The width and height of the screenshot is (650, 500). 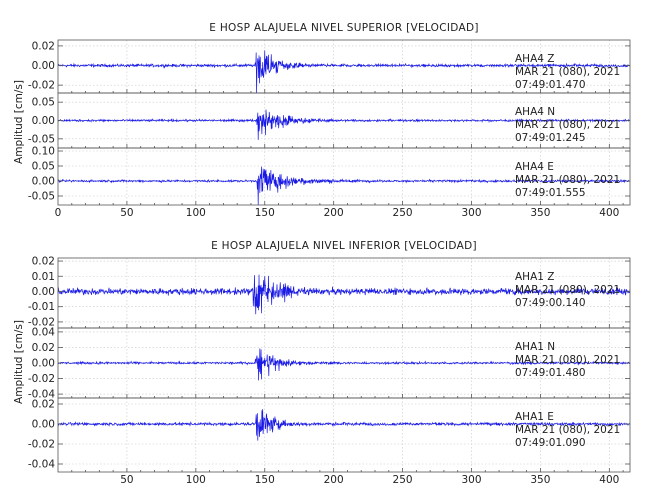 I want to click on y-tick-label: 0.01, so click(x=43, y=277).